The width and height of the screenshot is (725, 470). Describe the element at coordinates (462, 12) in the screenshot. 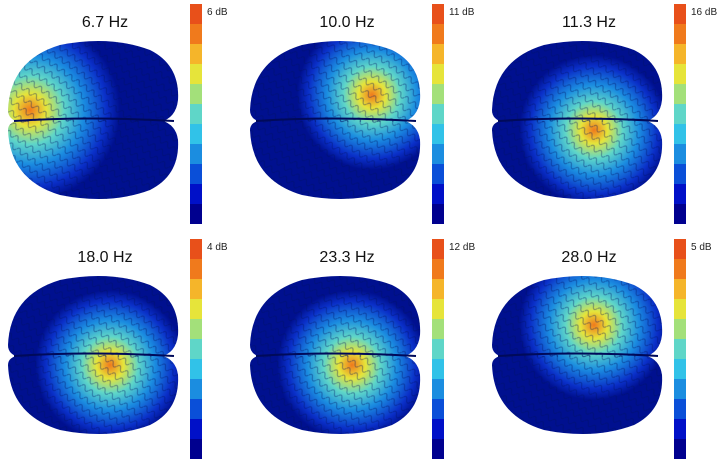

I see `colorbar-max-label: 11 dB` at that location.